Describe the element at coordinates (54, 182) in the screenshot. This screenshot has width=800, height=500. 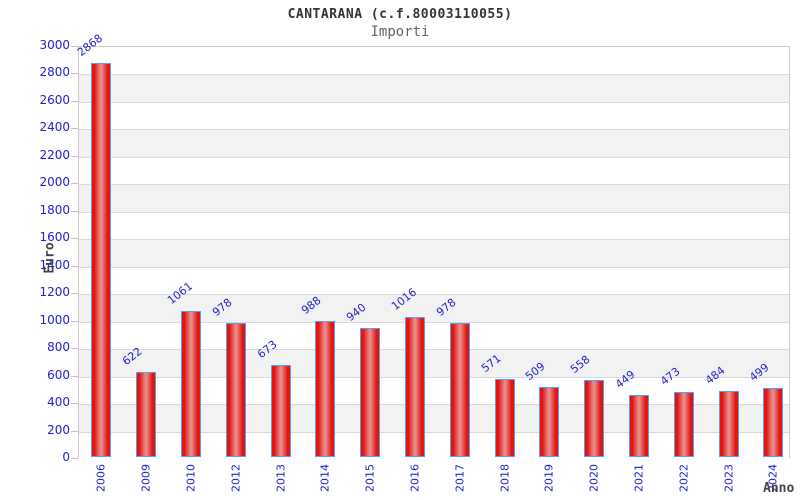
I see `y-tick-label: 2000` at that location.